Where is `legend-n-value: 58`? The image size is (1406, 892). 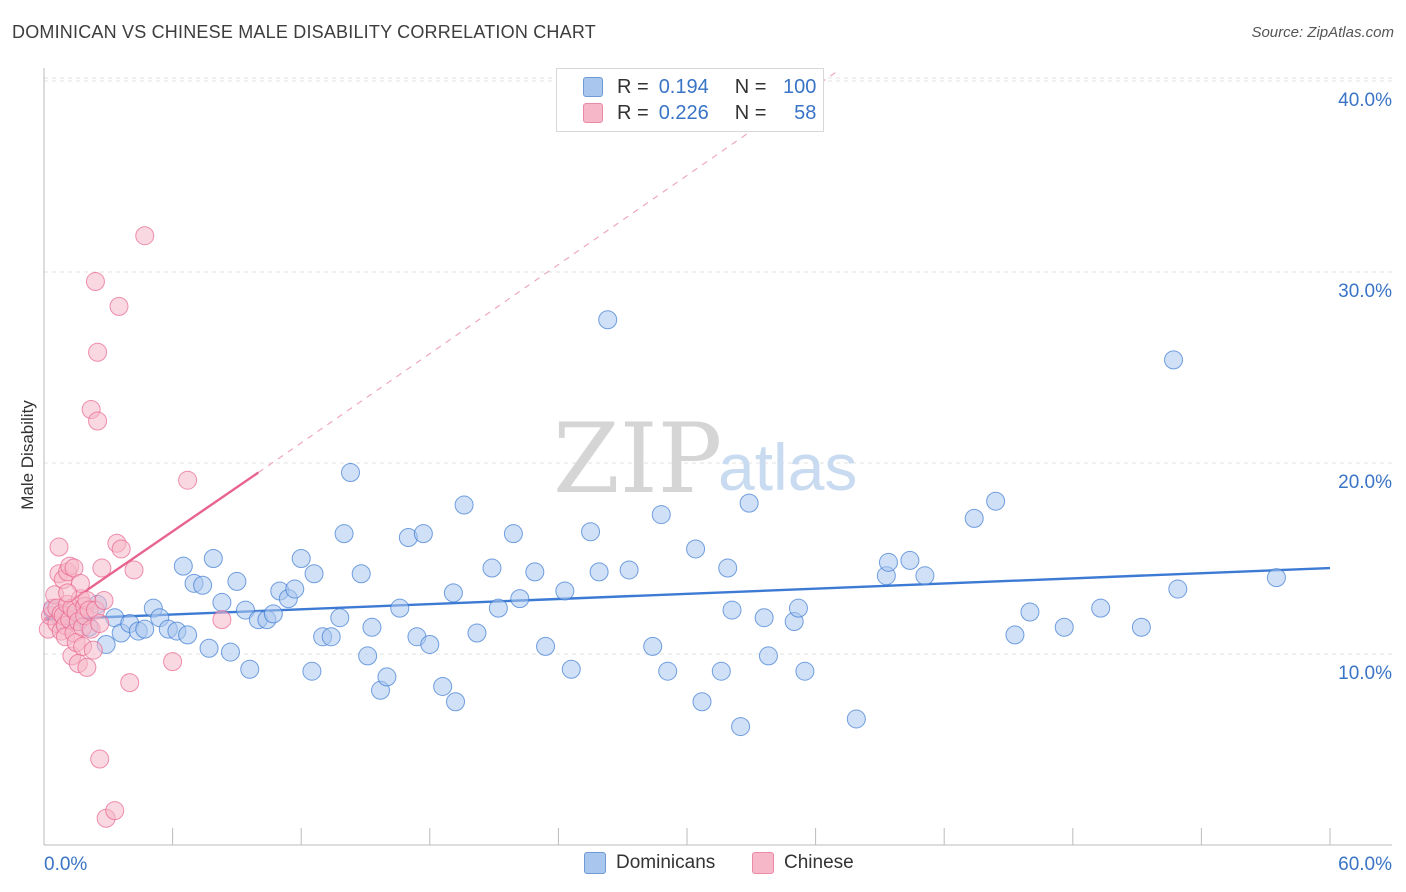
legend-n-value: 58 is located at coordinates (805, 112).